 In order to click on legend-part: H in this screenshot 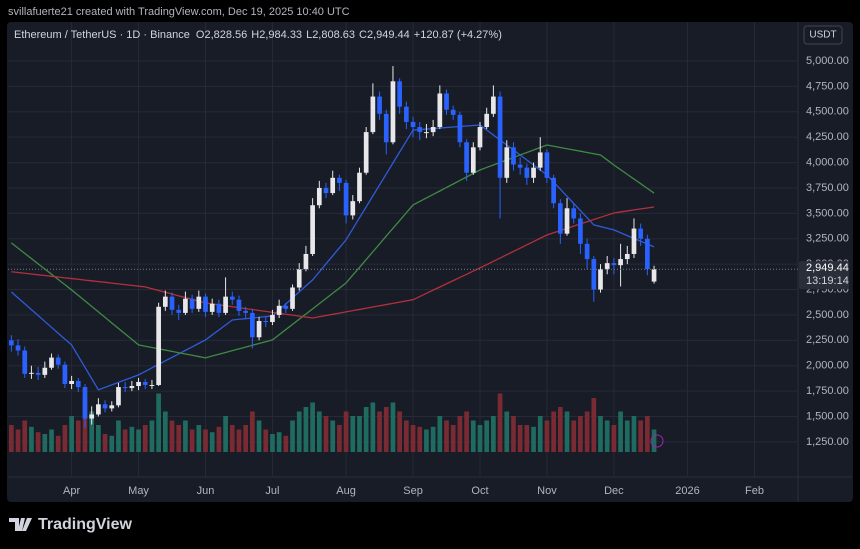, I will do `click(255, 35)`.